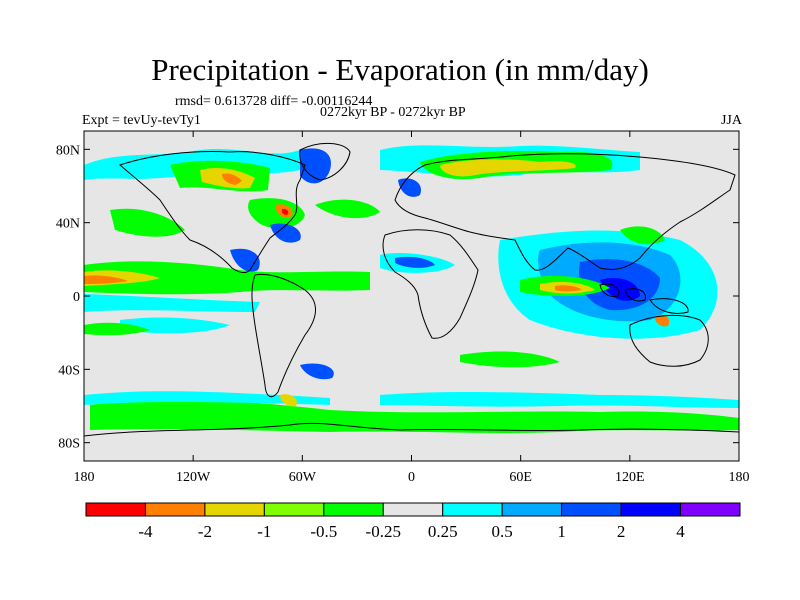 The height and width of the screenshot is (600, 800). I want to click on lon-tick-label: 60E, so click(520, 477).